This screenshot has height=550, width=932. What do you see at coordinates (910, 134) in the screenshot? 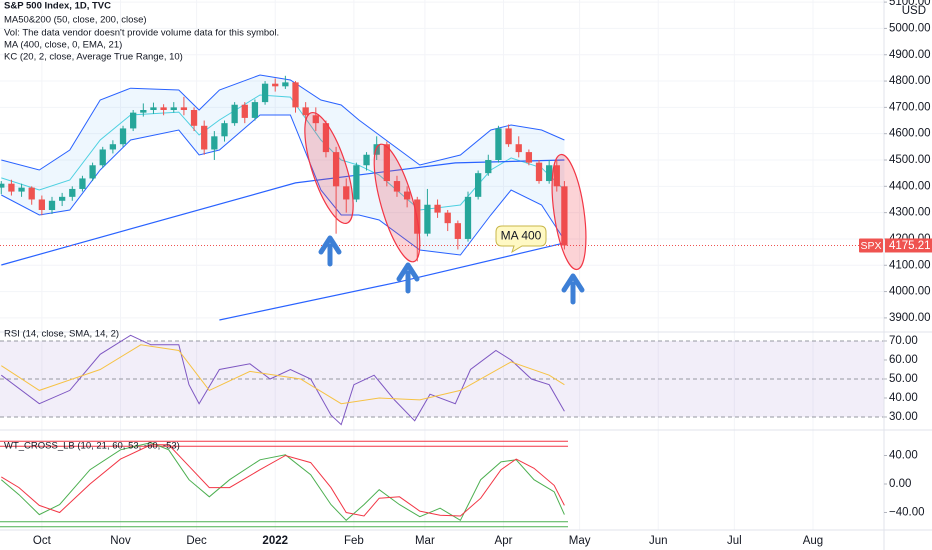
I see `y-tick-label: 4600.00` at bounding box center [910, 134].